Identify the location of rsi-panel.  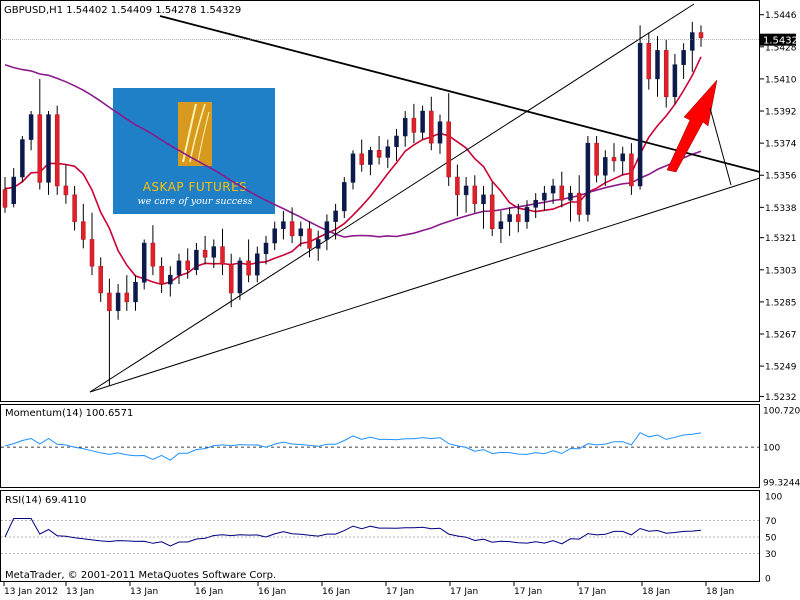
(380, 536).